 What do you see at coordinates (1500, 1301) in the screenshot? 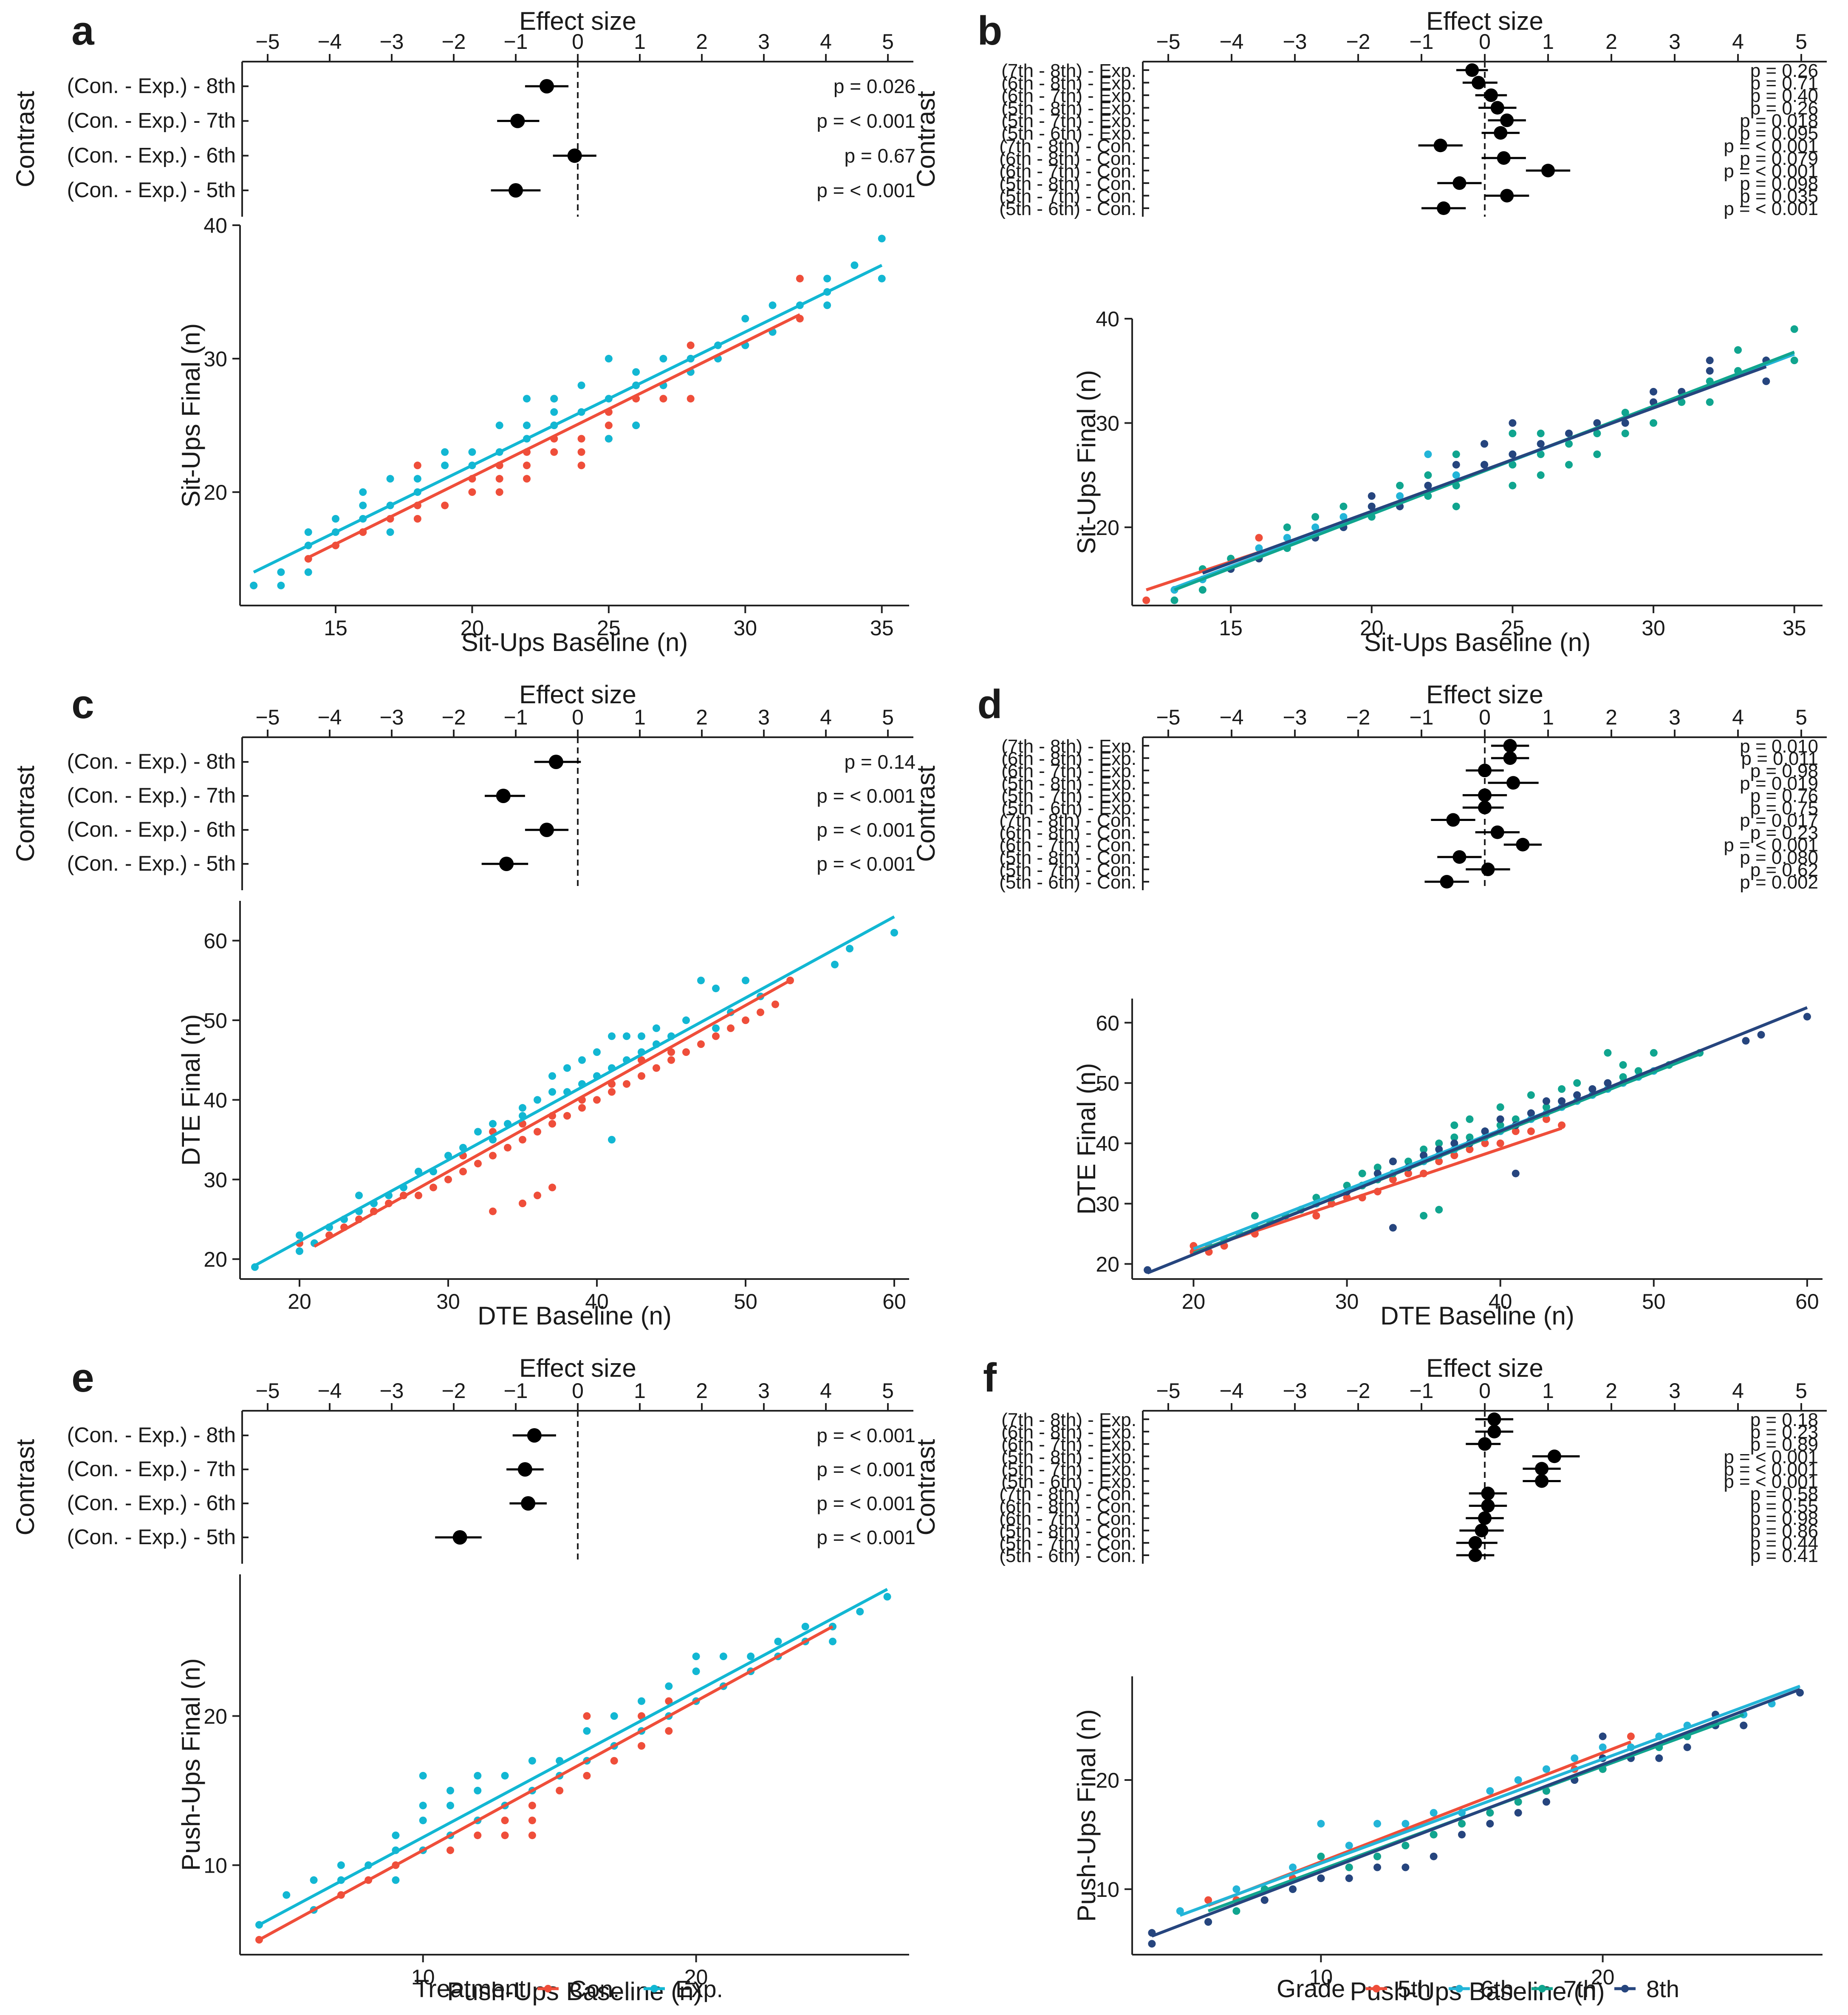
I see `scatter-x-tick-label: 40` at bounding box center [1500, 1301].